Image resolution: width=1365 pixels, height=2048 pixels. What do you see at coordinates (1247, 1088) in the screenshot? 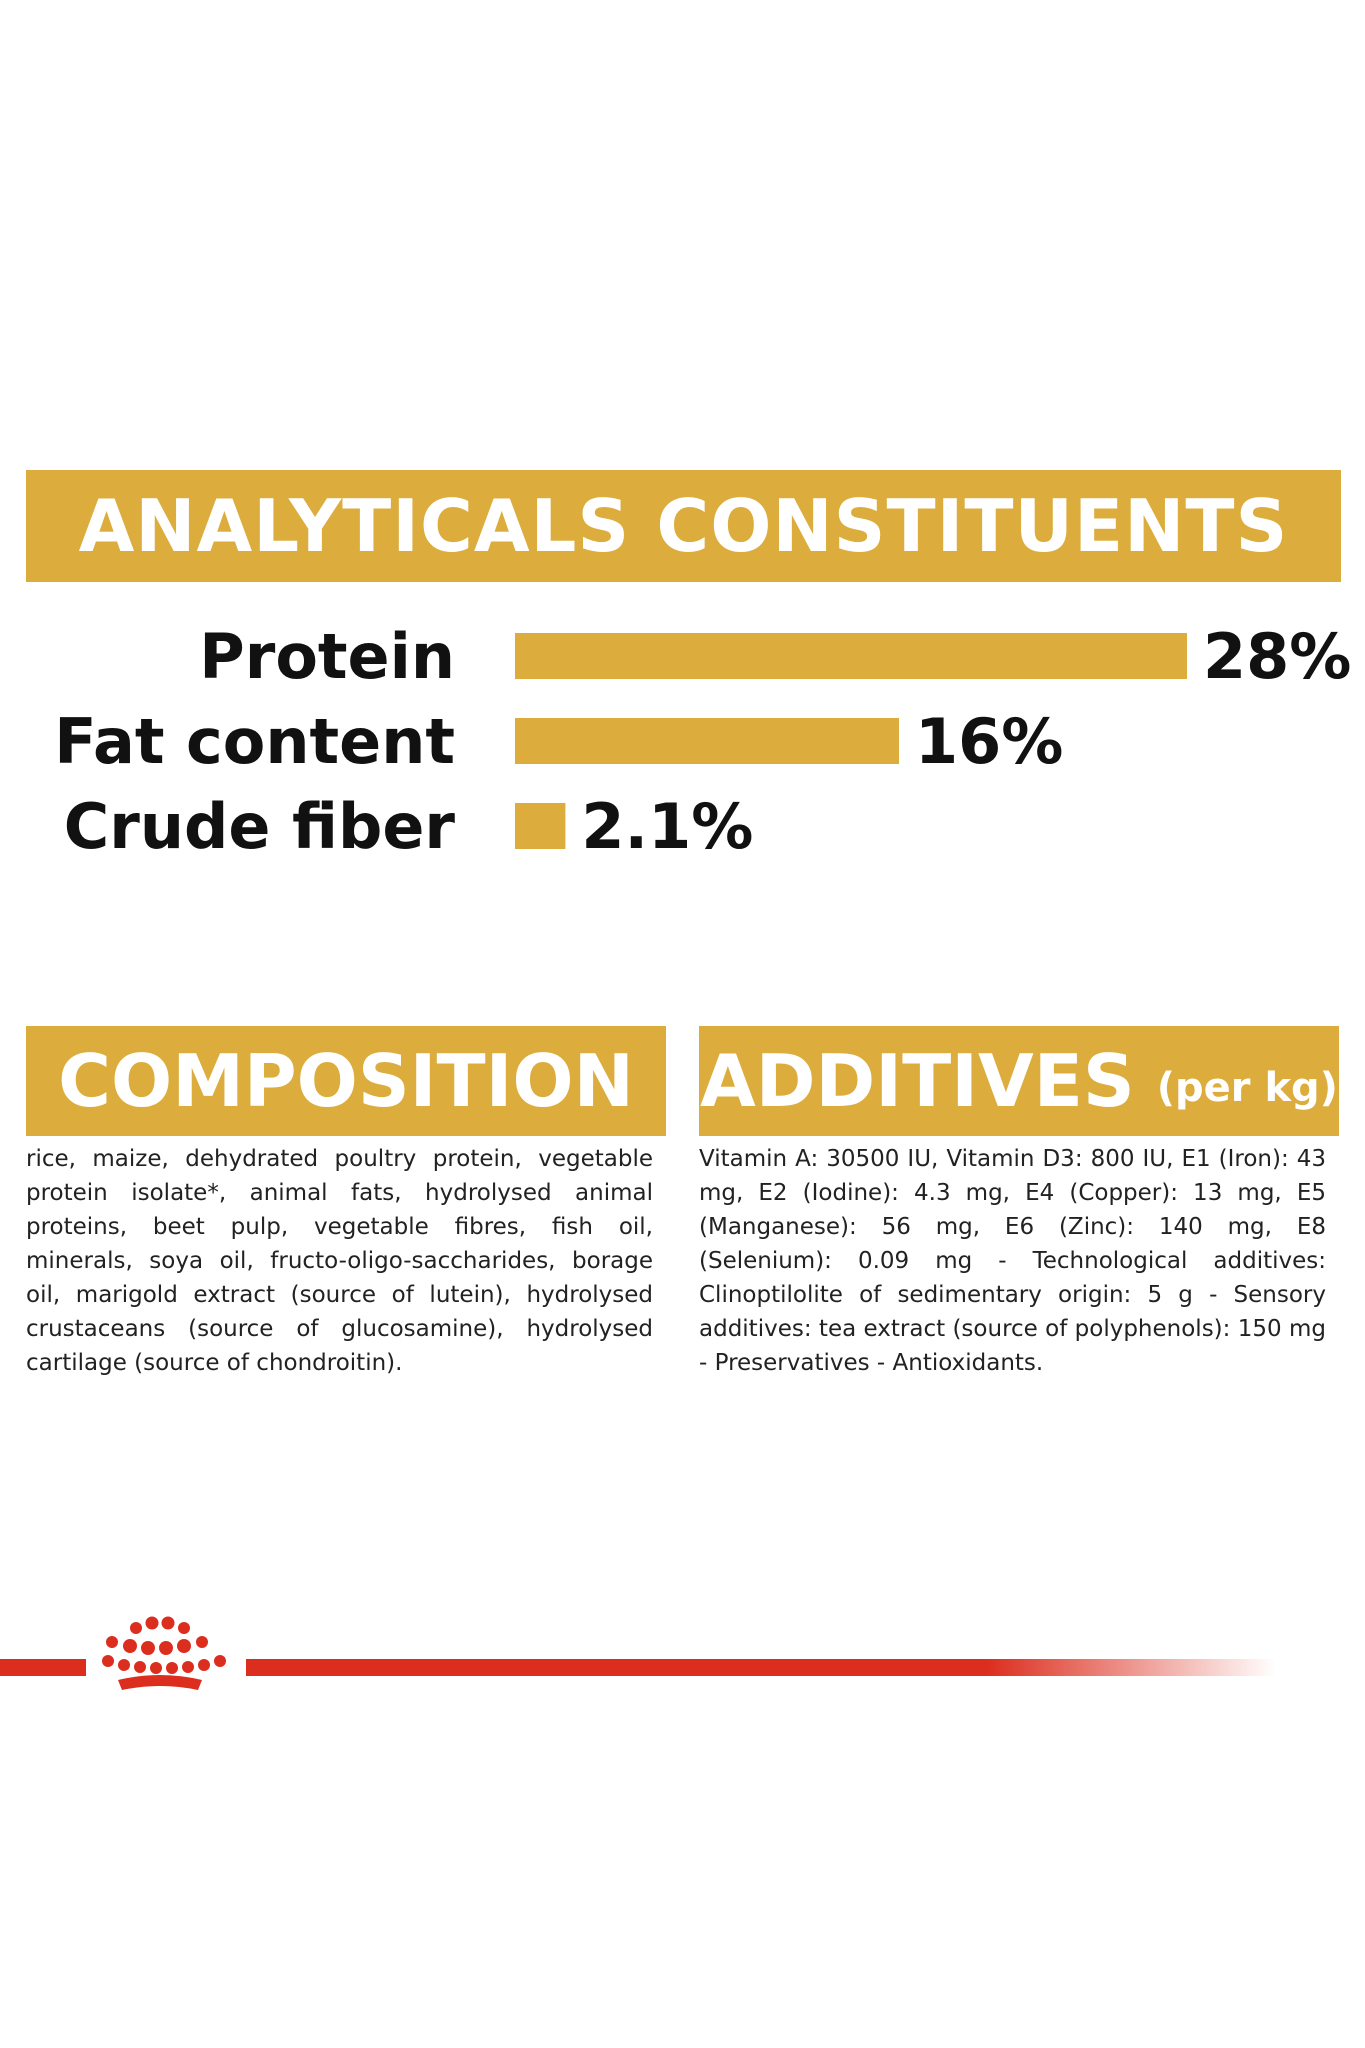
I see `additives-subtitle: (per kg)` at bounding box center [1247, 1088].